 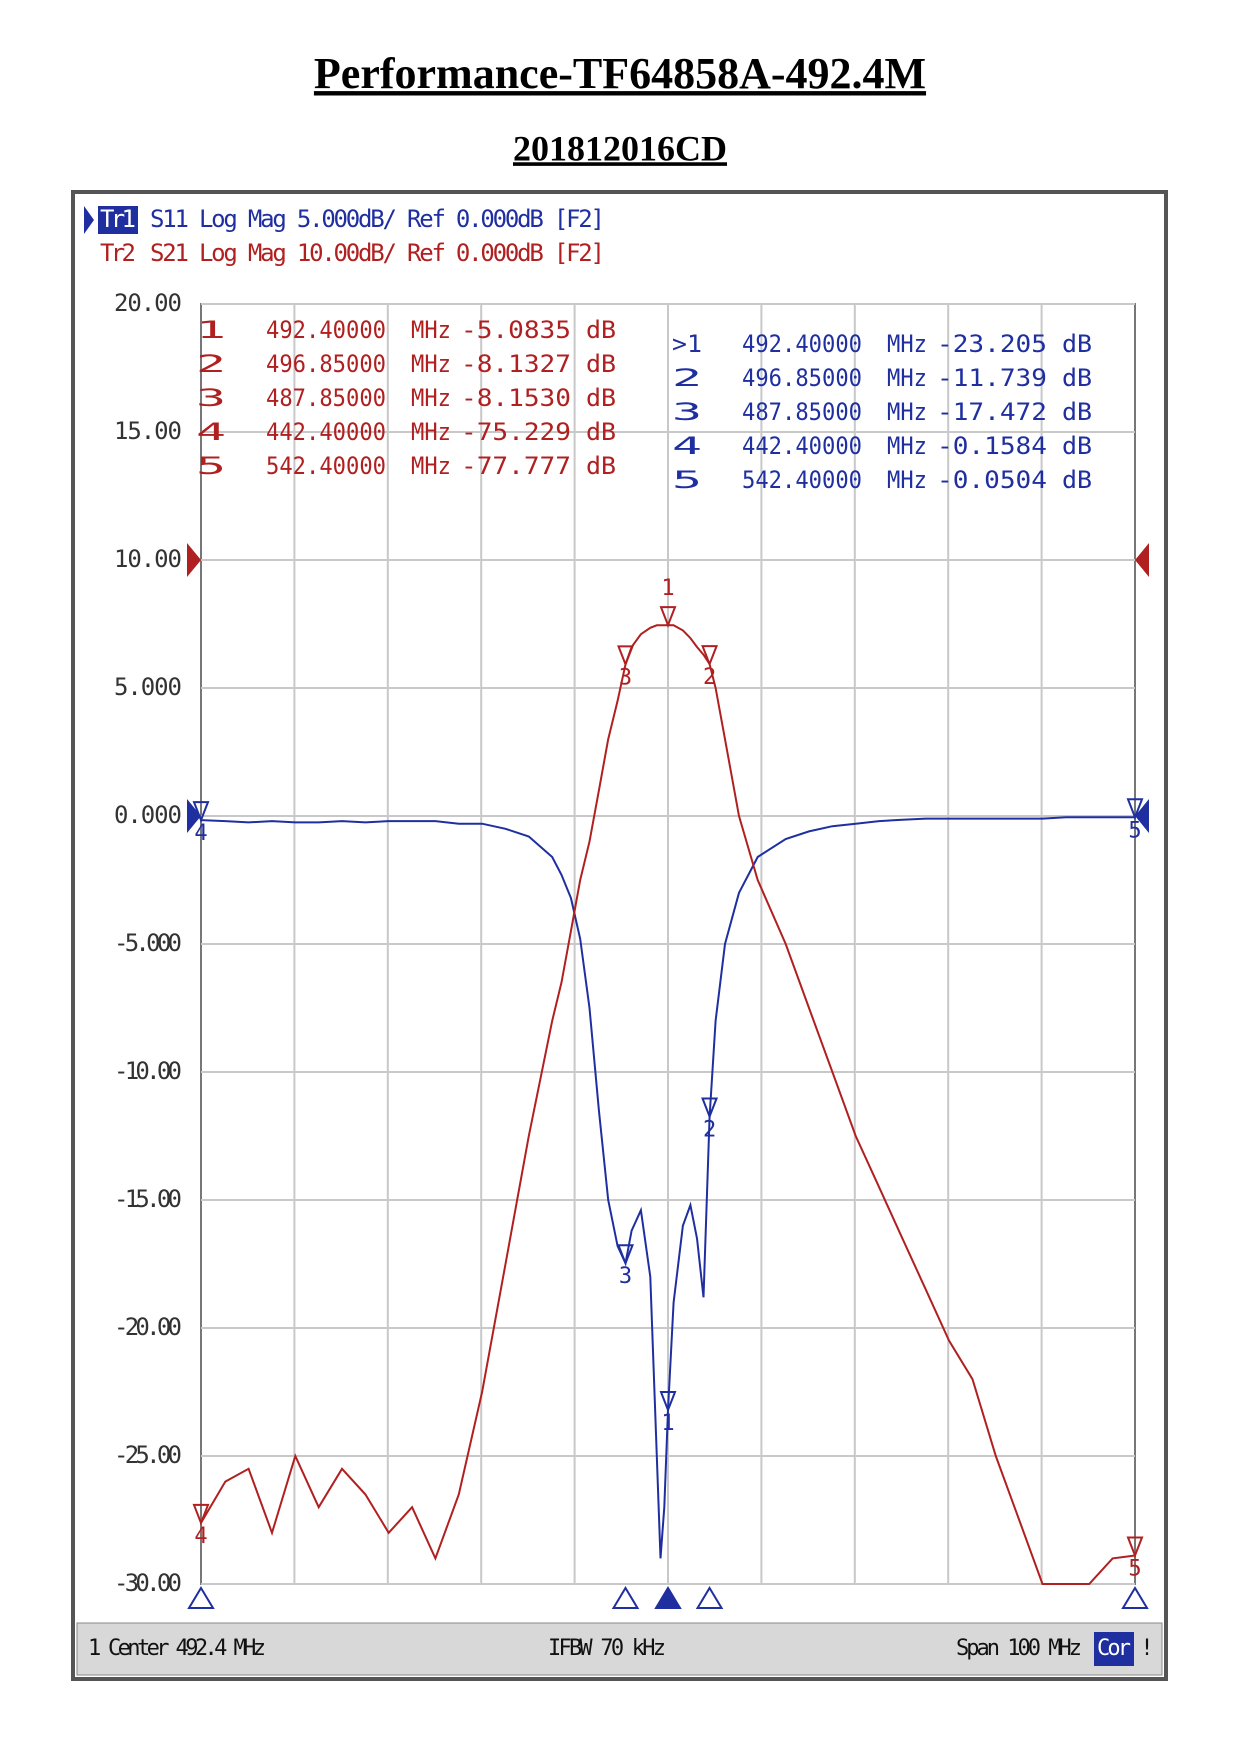 What do you see at coordinates (211, 330) in the screenshot?
I see `marker-table-cell: 1` at bounding box center [211, 330].